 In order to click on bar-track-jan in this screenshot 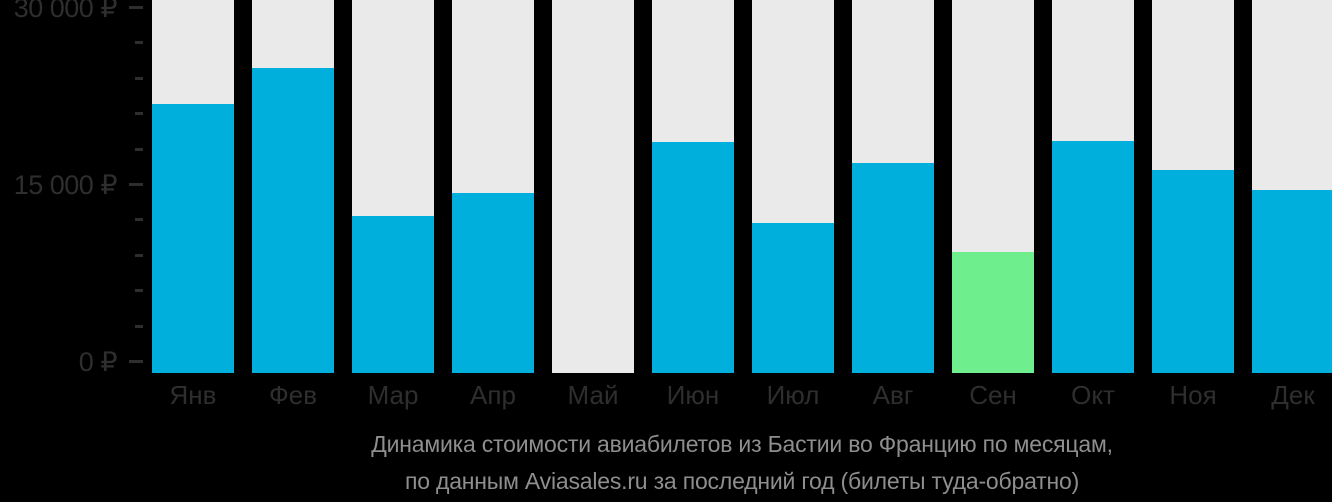, I will do `click(193, 186)`.